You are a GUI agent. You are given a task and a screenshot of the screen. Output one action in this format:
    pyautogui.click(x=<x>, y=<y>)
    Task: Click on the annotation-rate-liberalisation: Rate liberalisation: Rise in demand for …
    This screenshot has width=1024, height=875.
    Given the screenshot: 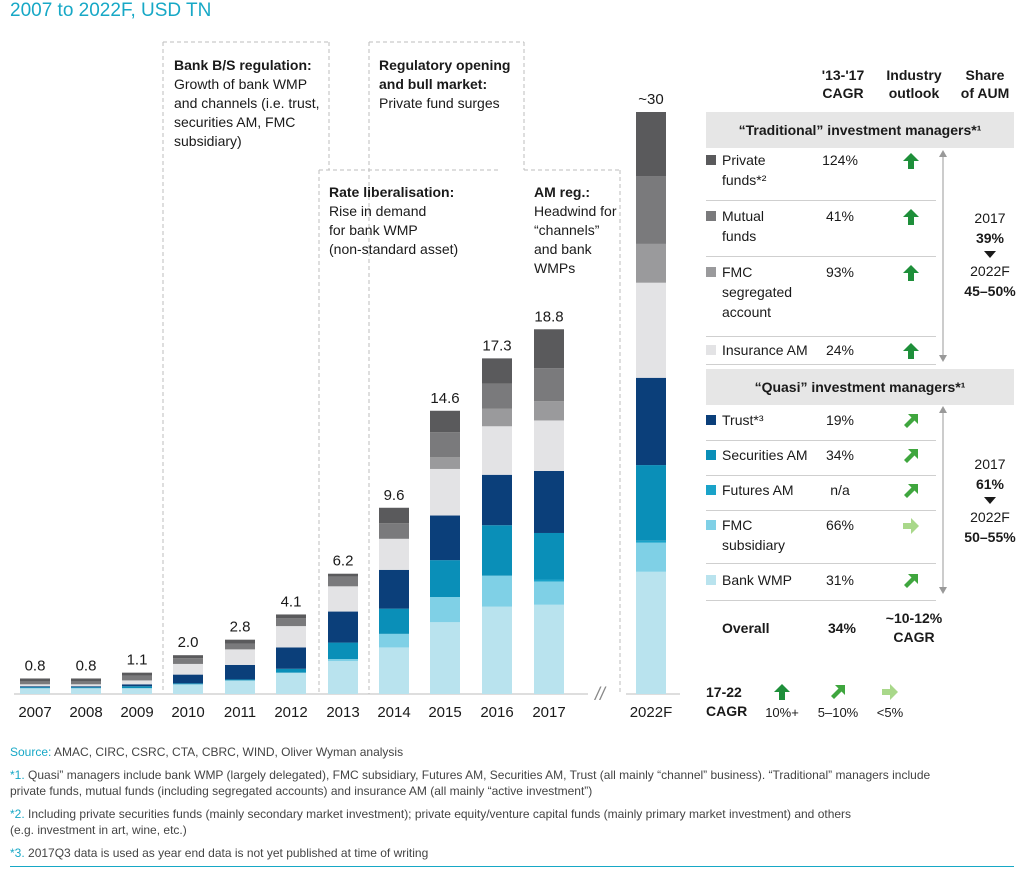 What is the action you would take?
    pyautogui.click(x=414, y=221)
    